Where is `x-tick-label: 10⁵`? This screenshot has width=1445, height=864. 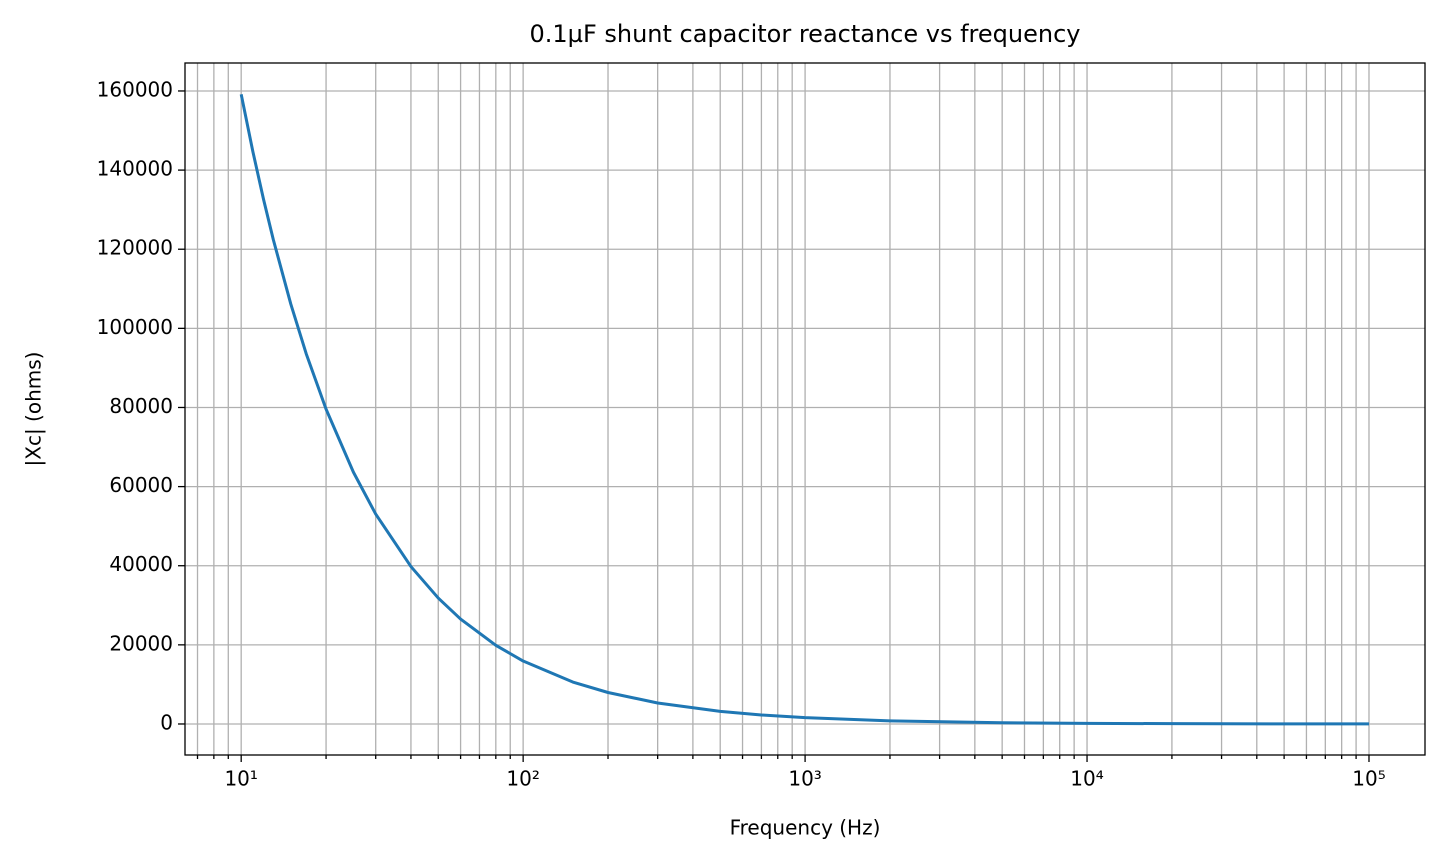 x-tick-label: 10⁵ is located at coordinates (1368, 779).